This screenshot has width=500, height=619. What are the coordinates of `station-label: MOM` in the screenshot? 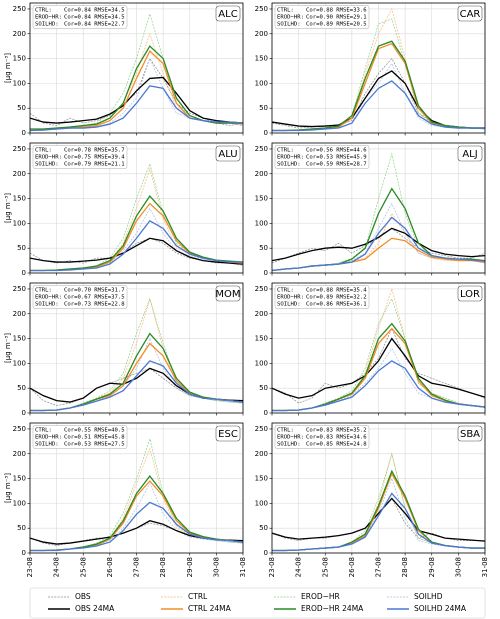 It's located at (227, 294).